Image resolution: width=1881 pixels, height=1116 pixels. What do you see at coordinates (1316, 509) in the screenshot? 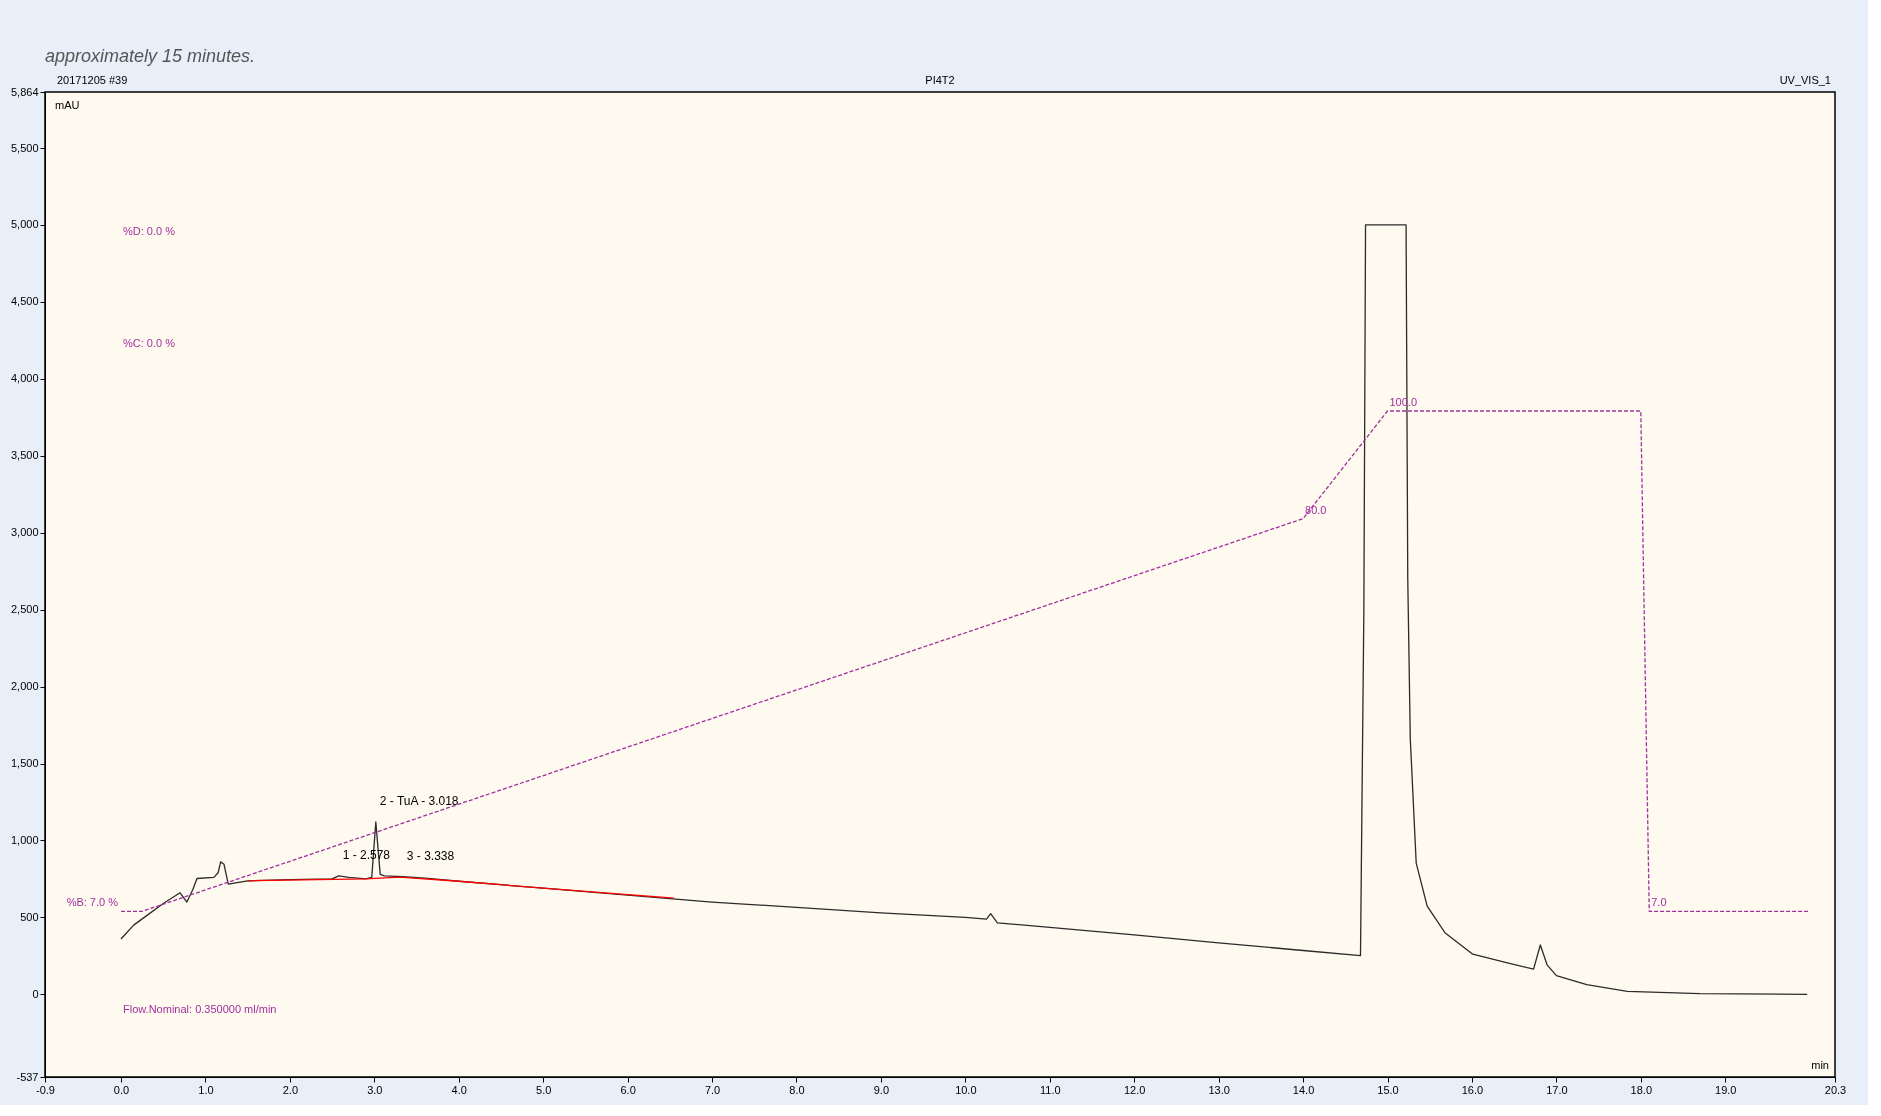
I see `data-label: 80.0` at bounding box center [1316, 509].